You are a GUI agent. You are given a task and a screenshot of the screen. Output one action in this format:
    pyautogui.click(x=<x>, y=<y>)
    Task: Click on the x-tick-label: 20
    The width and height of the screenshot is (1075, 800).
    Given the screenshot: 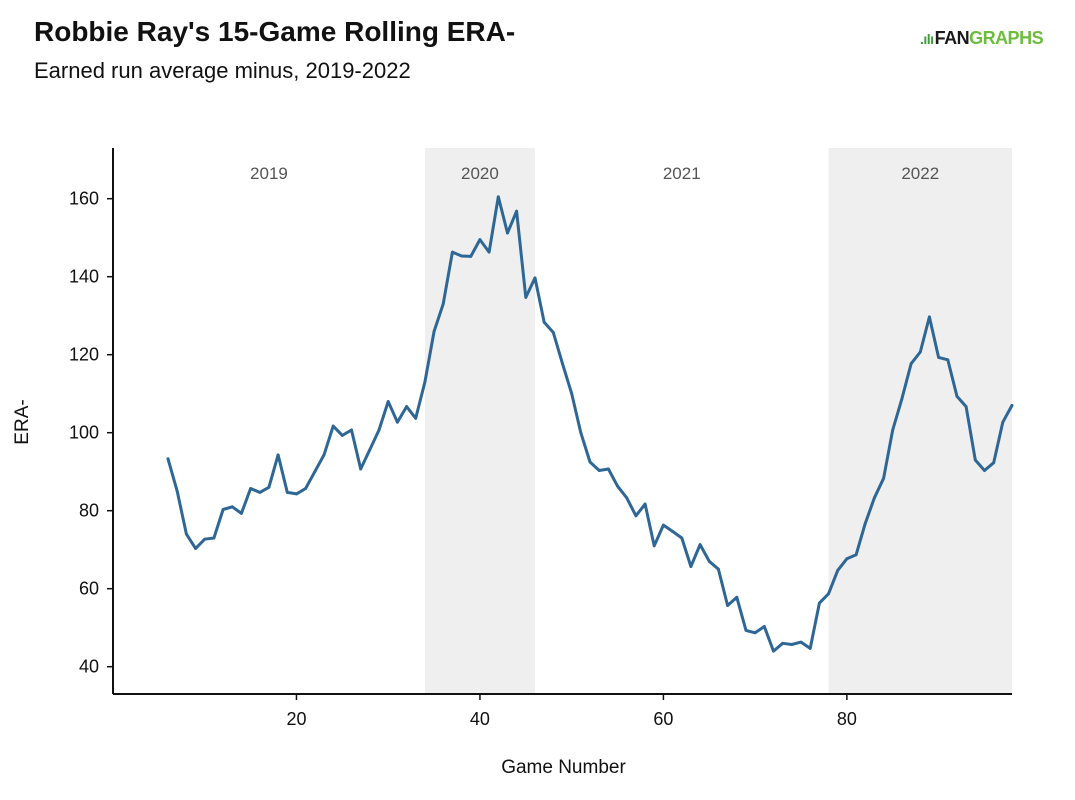 What is the action you would take?
    pyautogui.click(x=296, y=719)
    